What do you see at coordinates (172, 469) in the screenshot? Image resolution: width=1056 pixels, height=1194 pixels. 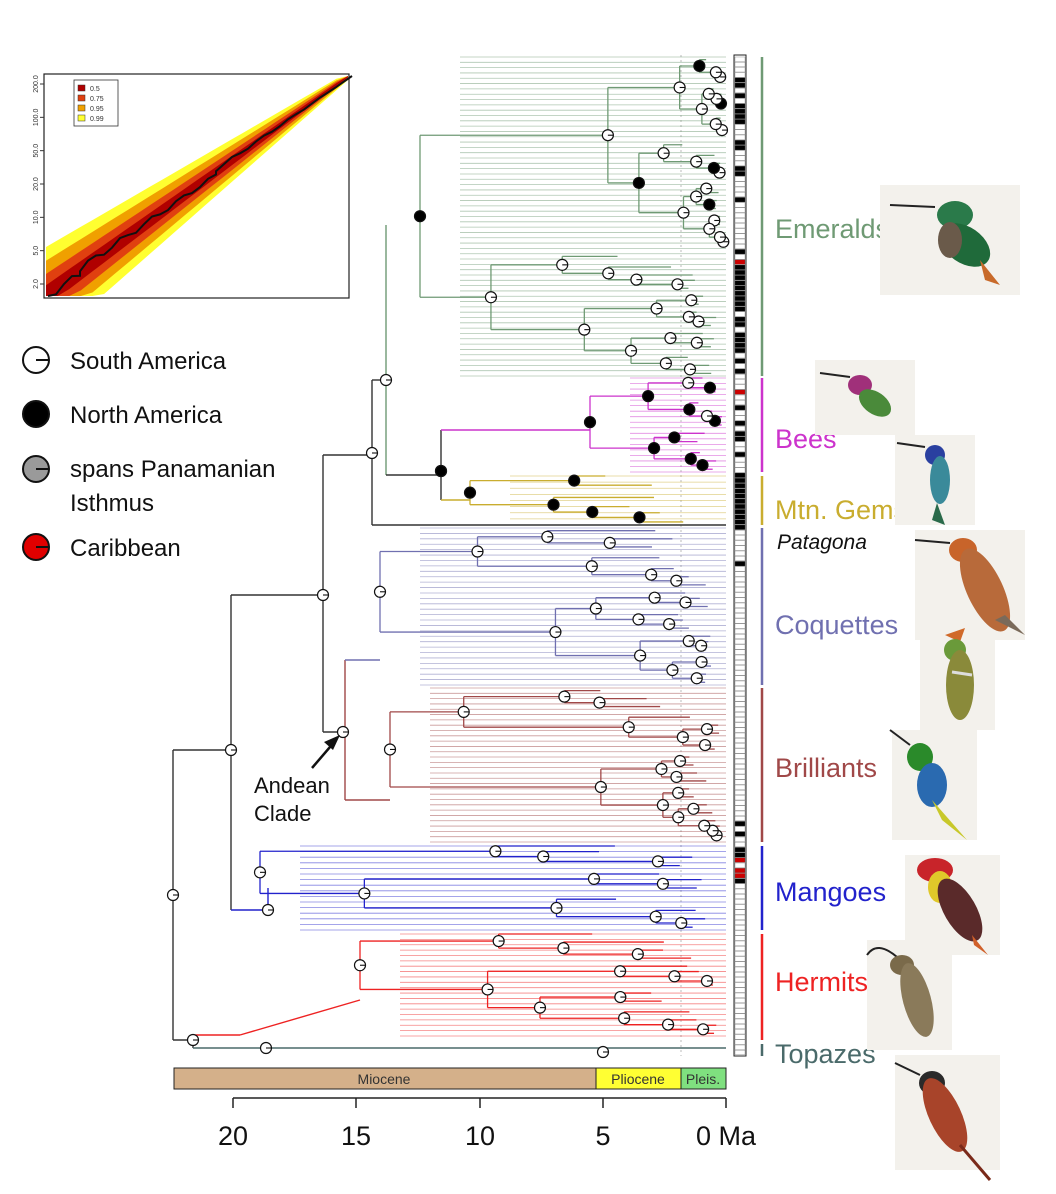 I see `legend-label-isthmus: spans Panamanian` at bounding box center [172, 469].